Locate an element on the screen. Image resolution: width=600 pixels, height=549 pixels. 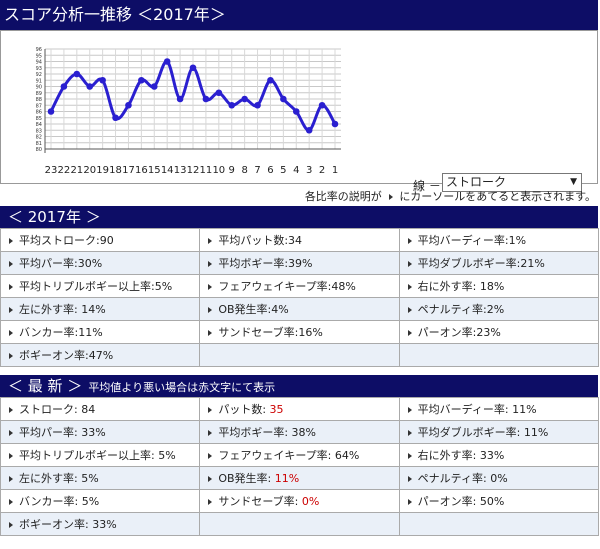
stat-cell: 平均ダブルボギー率: 11% is located at coordinates (499, 432).